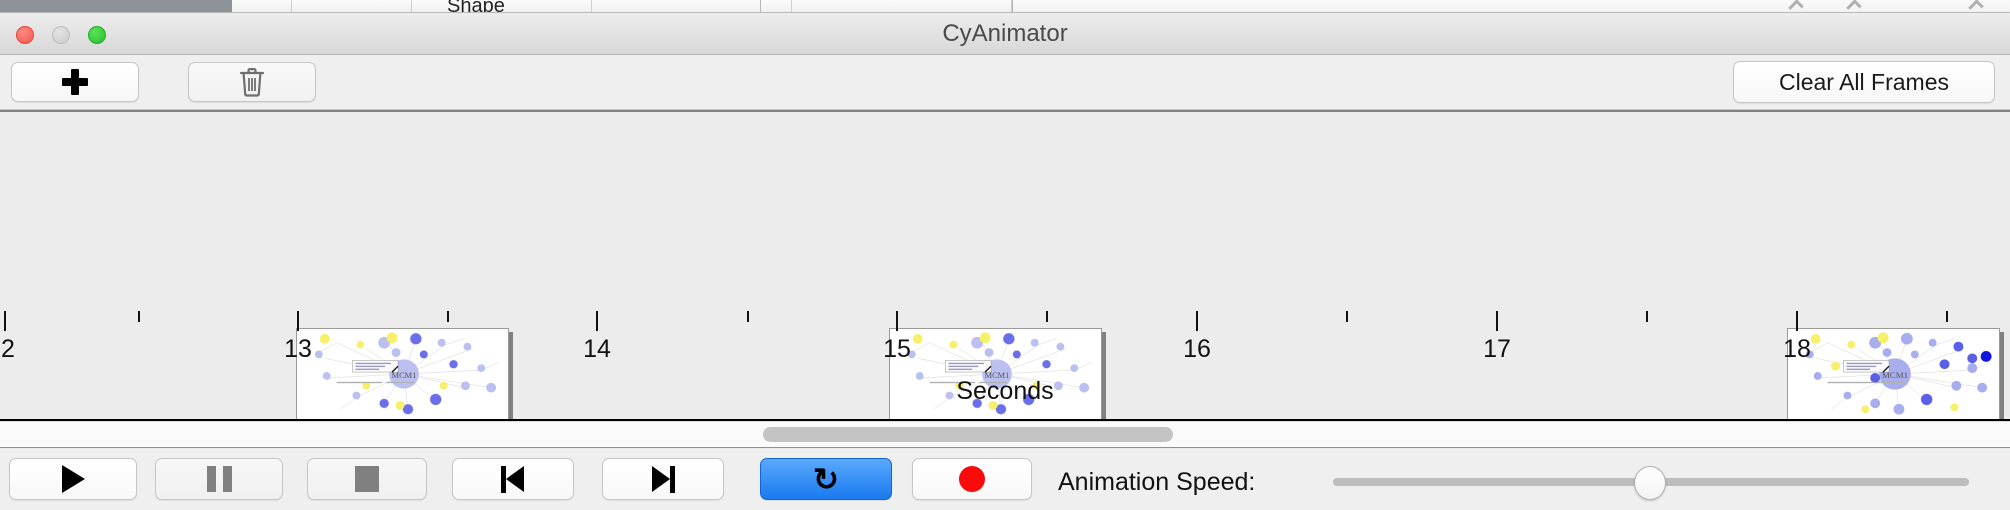 The width and height of the screenshot is (2010, 510). Describe the element at coordinates (97, 35) in the screenshot. I see `maximize-button` at that location.